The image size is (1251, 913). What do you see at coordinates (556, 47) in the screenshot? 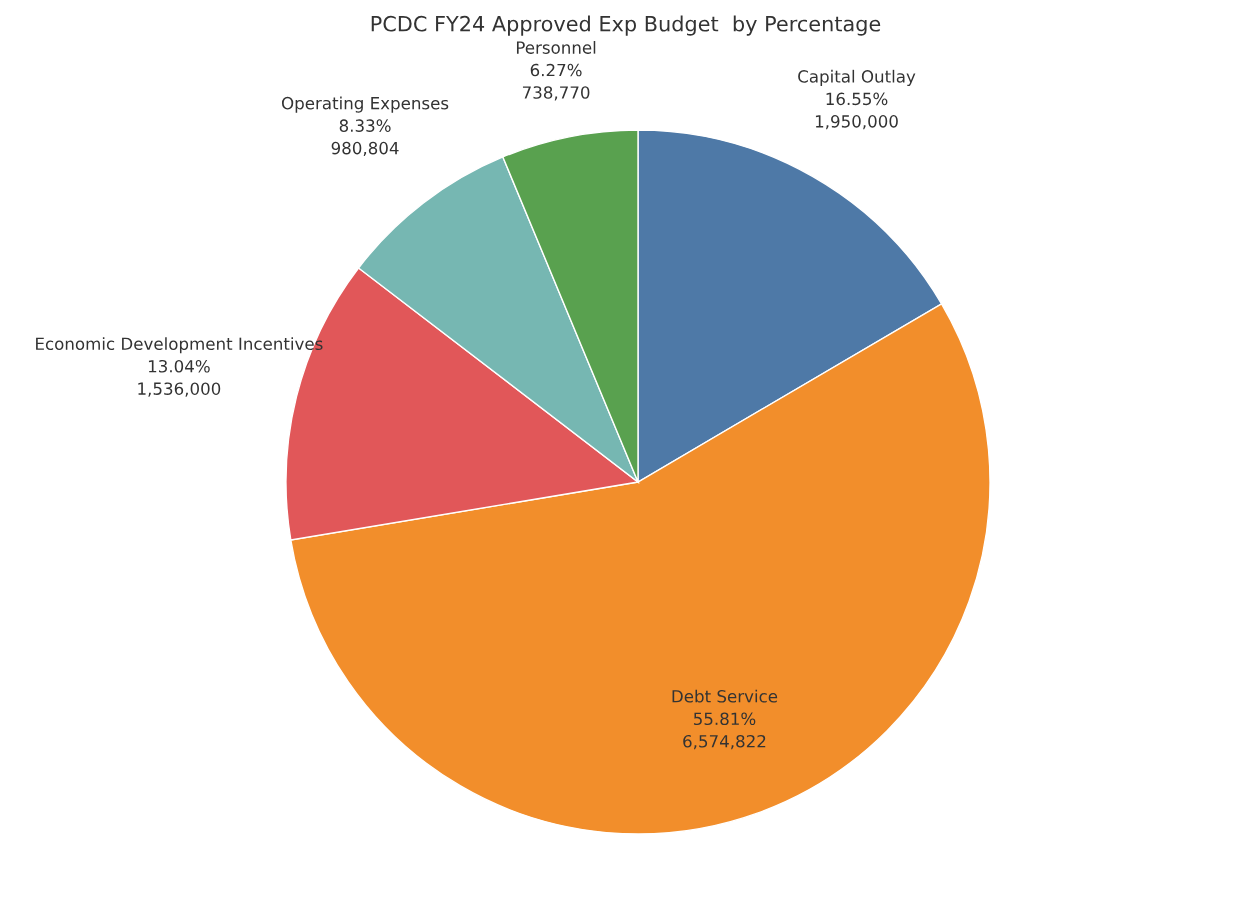
I see `slice-label: Personnel` at bounding box center [556, 47].